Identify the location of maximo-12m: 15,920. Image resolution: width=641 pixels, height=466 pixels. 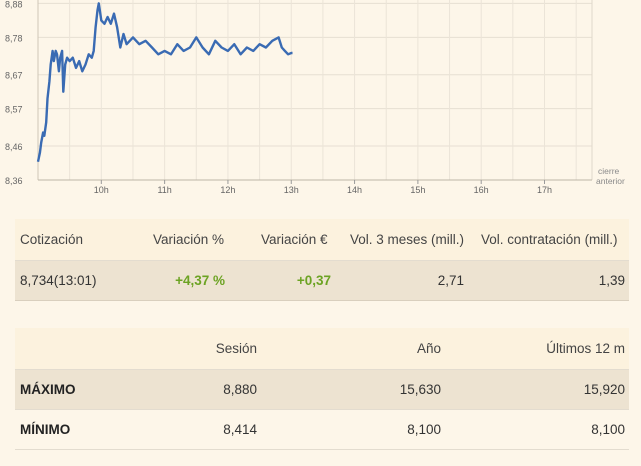
(604, 389).